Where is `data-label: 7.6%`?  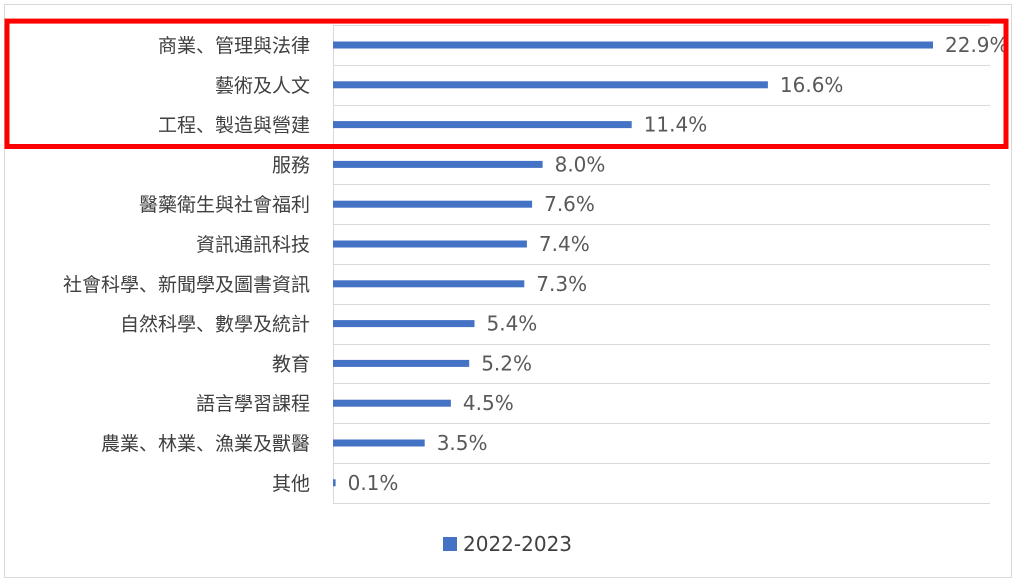 data-label: 7.6% is located at coordinates (569, 204).